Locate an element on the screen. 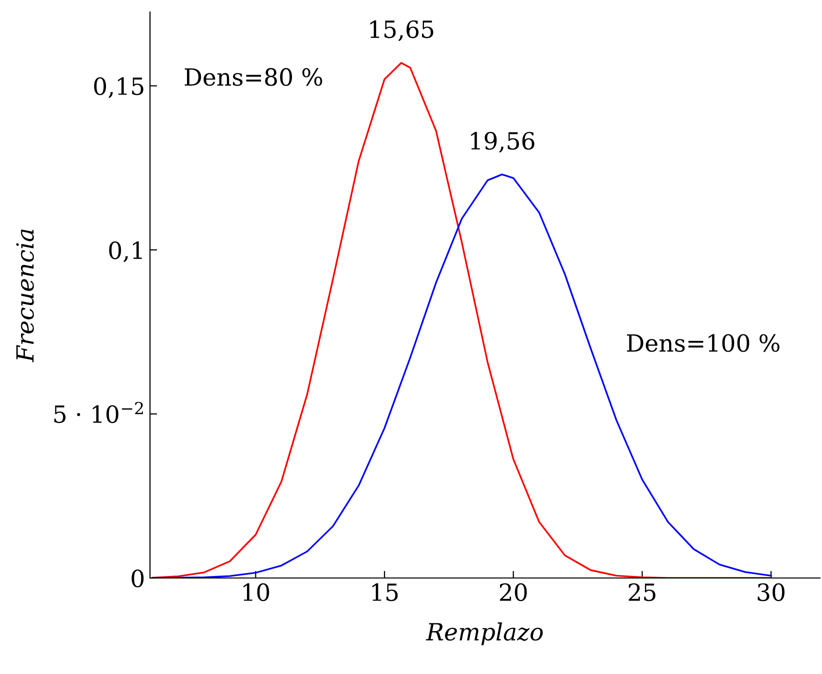 This screenshot has height=674, width=822. x-tick-label: 15 is located at coordinates (385, 592).